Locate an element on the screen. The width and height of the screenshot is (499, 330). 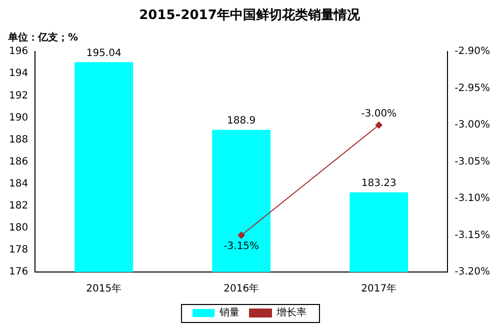
y-tick-label: 182 is located at coordinates (18, 206).